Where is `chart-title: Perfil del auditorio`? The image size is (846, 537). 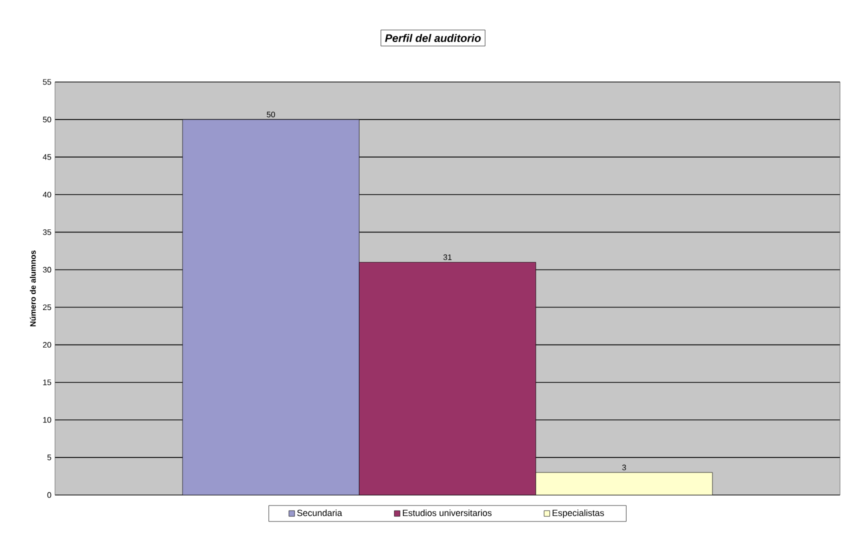 chart-title: Perfil del auditorio is located at coordinates (433, 38).